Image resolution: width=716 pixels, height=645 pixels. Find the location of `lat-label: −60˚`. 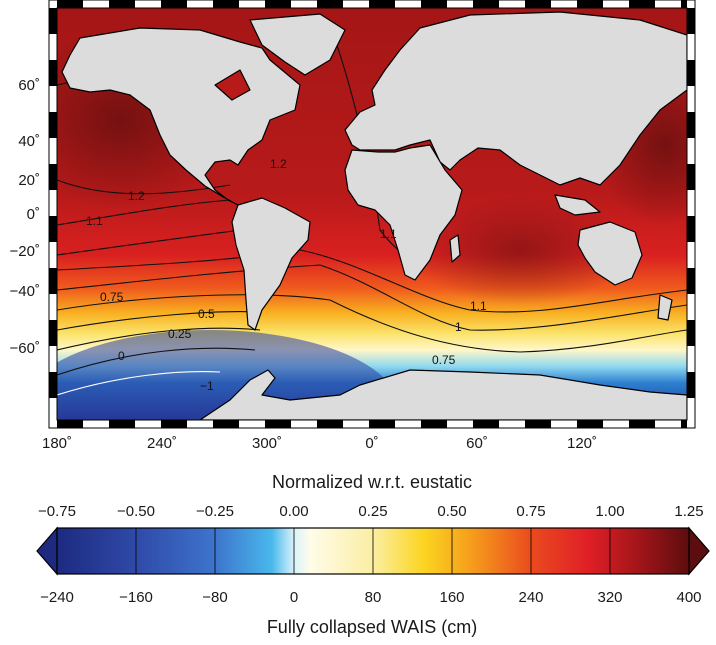

lat-label: −60˚ is located at coordinates (25, 348).